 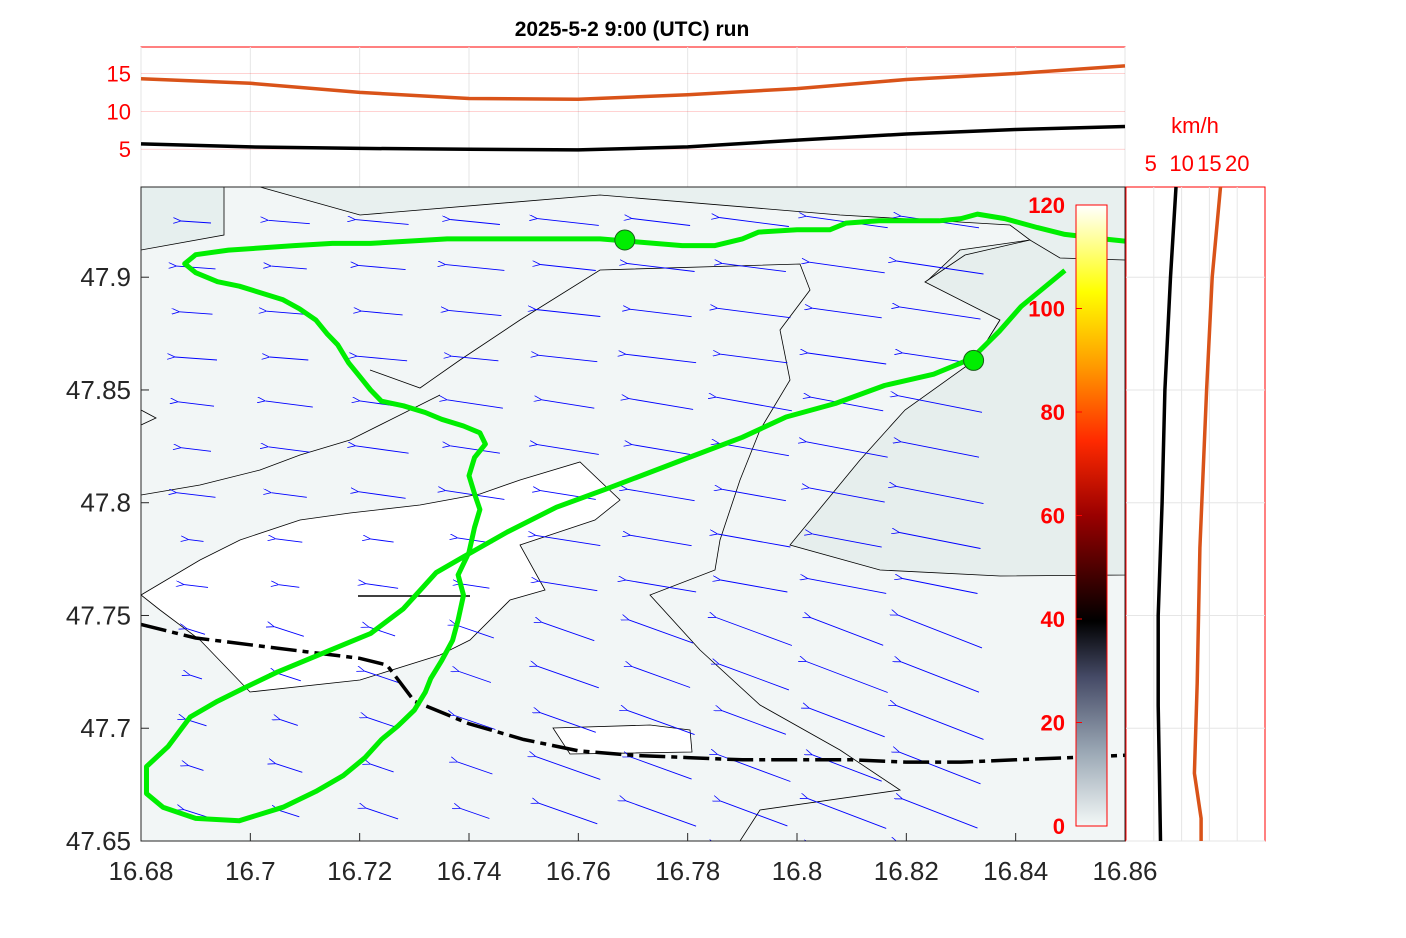 I want to click on colorbar-tick-label: 60, so click(x=1053, y=516).